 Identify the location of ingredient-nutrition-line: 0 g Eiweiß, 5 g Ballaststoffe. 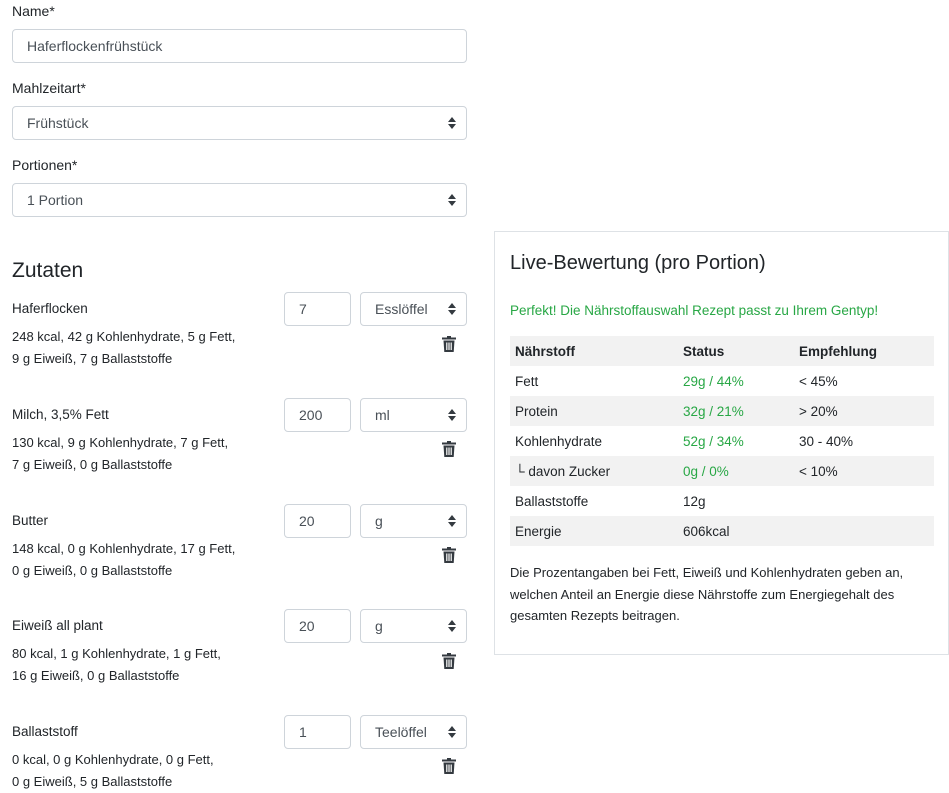
(92, 781).